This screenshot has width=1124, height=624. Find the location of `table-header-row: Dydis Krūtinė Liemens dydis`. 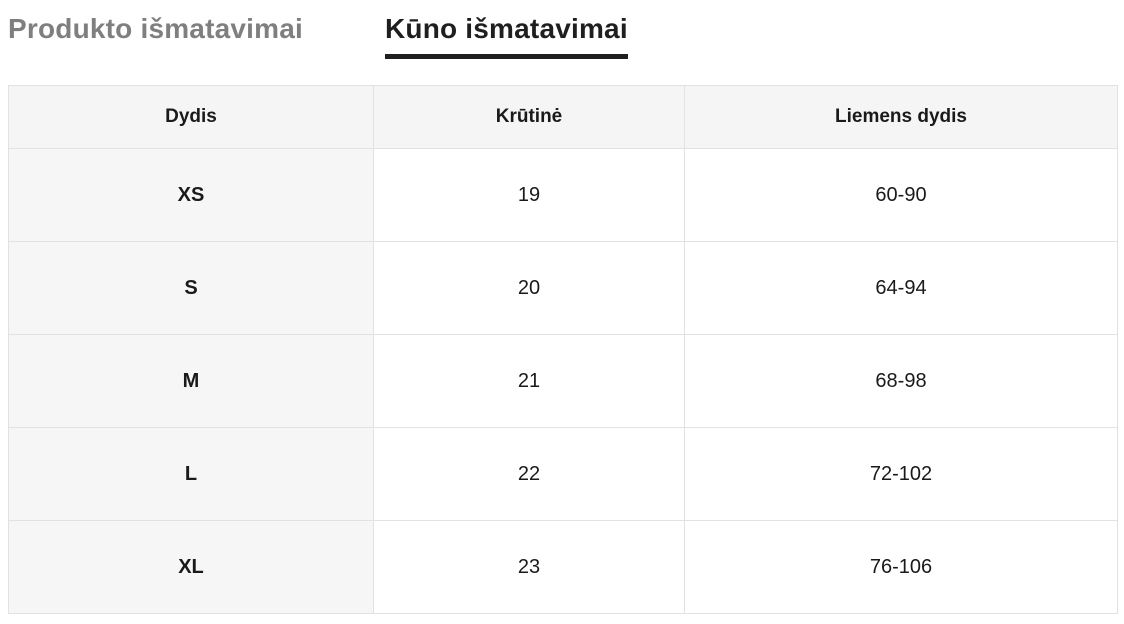

table-header-row: Dydis Krūtinė Liemens dydis is located at coordinates (563, 117).